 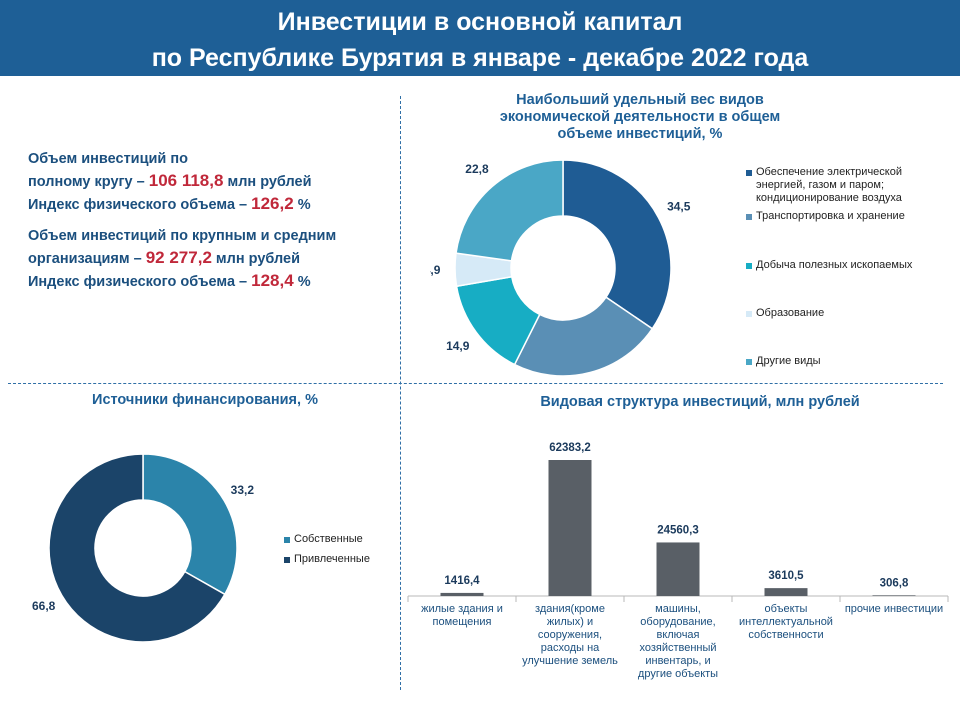 I want to click on activity-chart-title-line: Наибольший удельный вес видов, so click(x=640, y=100).